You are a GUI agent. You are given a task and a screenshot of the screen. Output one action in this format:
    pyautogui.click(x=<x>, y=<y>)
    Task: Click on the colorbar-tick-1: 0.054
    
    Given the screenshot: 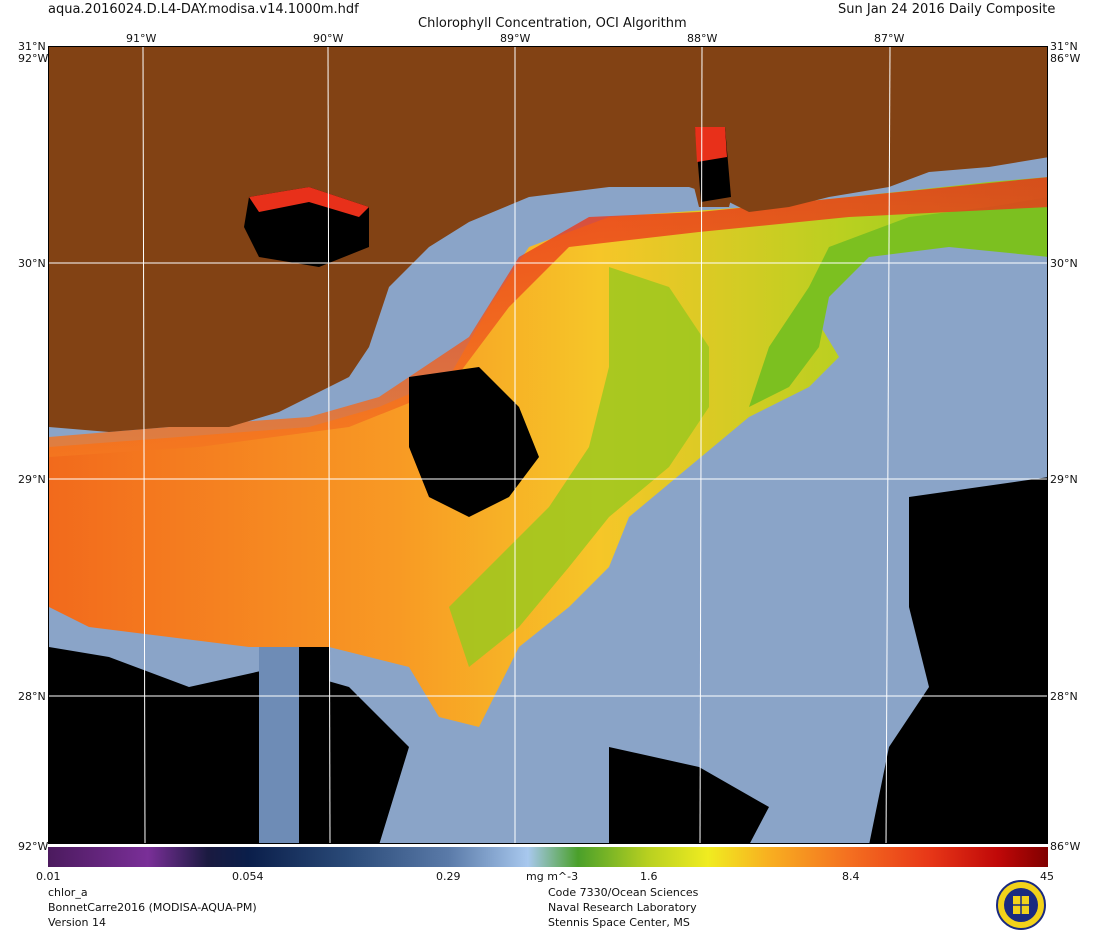 What is the action you would take?
    pyautogui.click(x=248, y=876)
    